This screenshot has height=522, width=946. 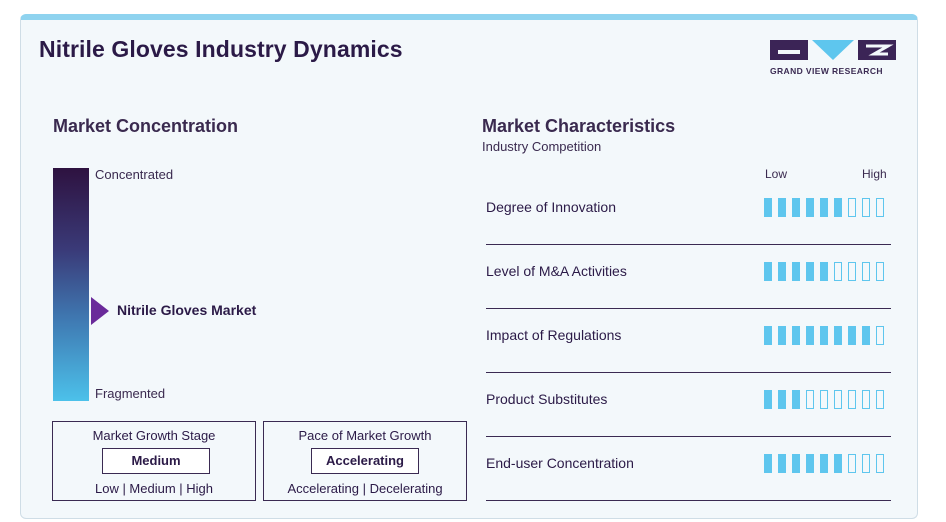 I want to click on growth-stage-title: Market Growth Stage, so click(x=154, y=435).